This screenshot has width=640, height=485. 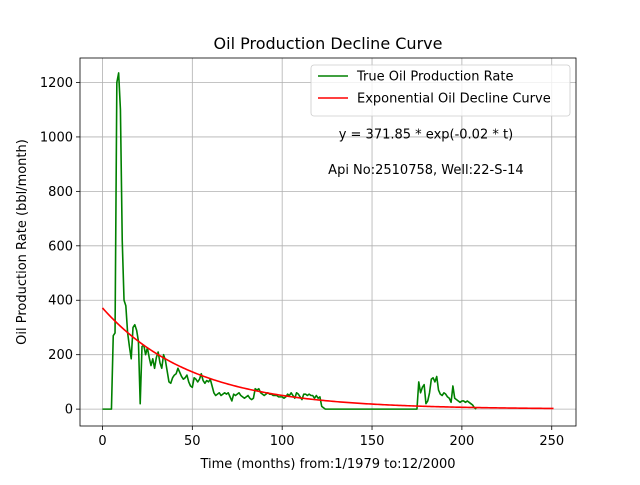 I want to click on y-tick-label: 200, so click(x=60, y=355).